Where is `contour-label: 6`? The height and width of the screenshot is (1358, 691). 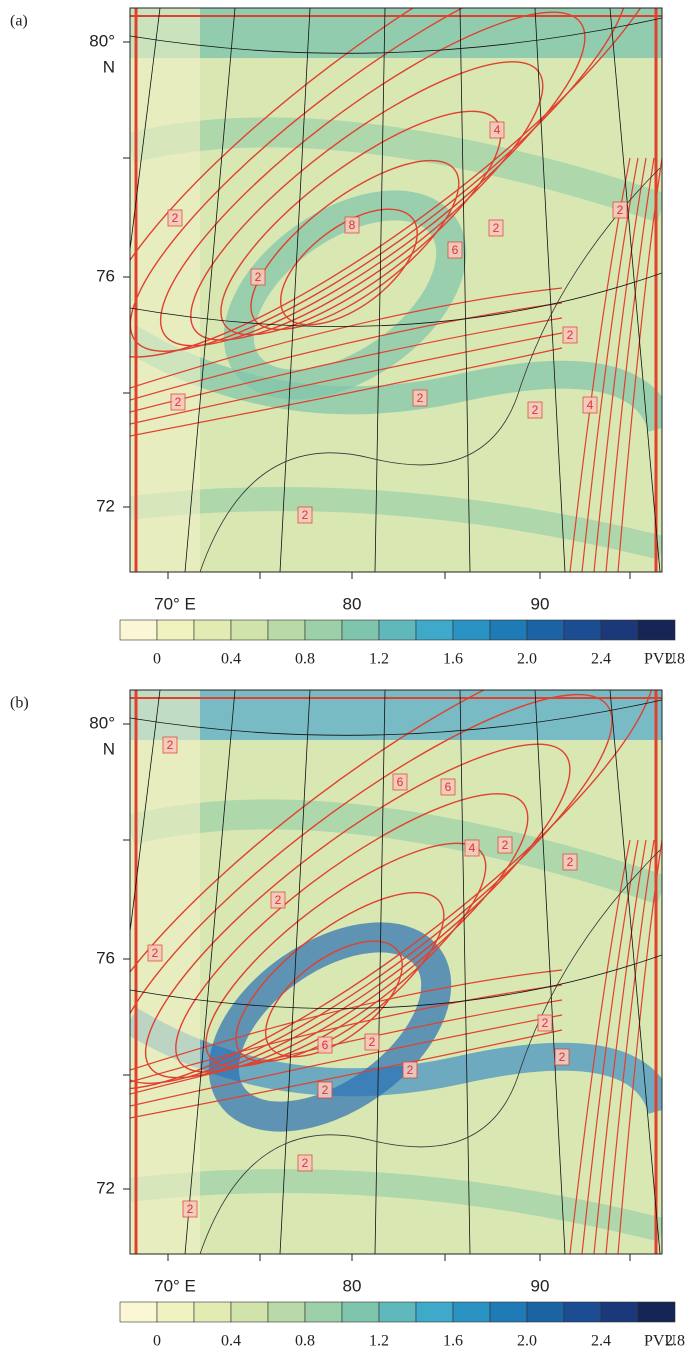 contour-label: 6 is located at coordinates (325, 1045).